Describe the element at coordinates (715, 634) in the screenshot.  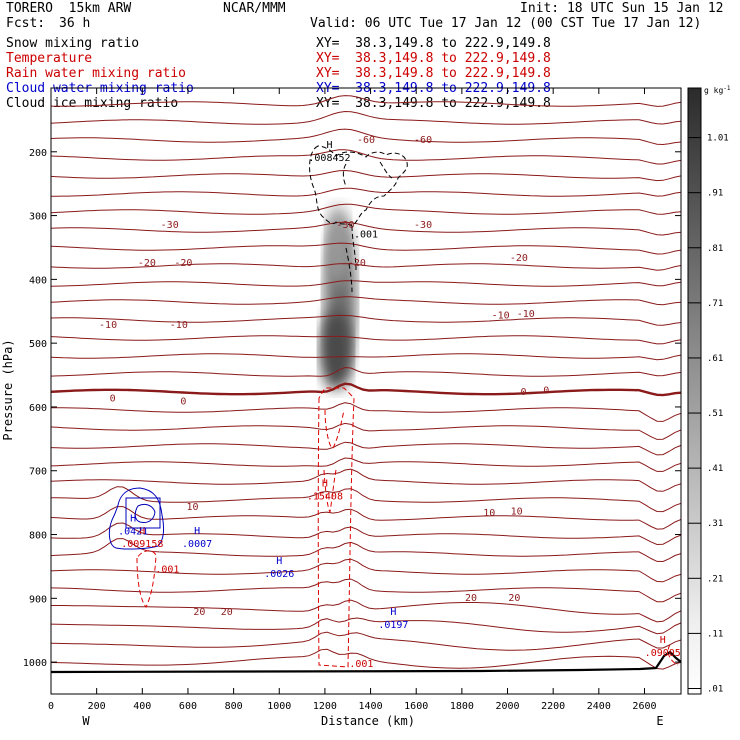
I see `colorbar-tick-label: .11` at that location.